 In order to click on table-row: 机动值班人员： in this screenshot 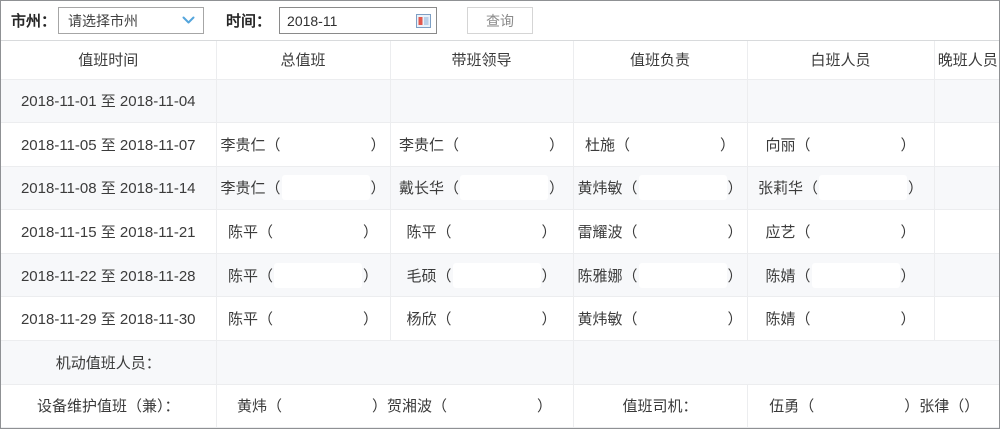, I will do `click(500, 362)`.